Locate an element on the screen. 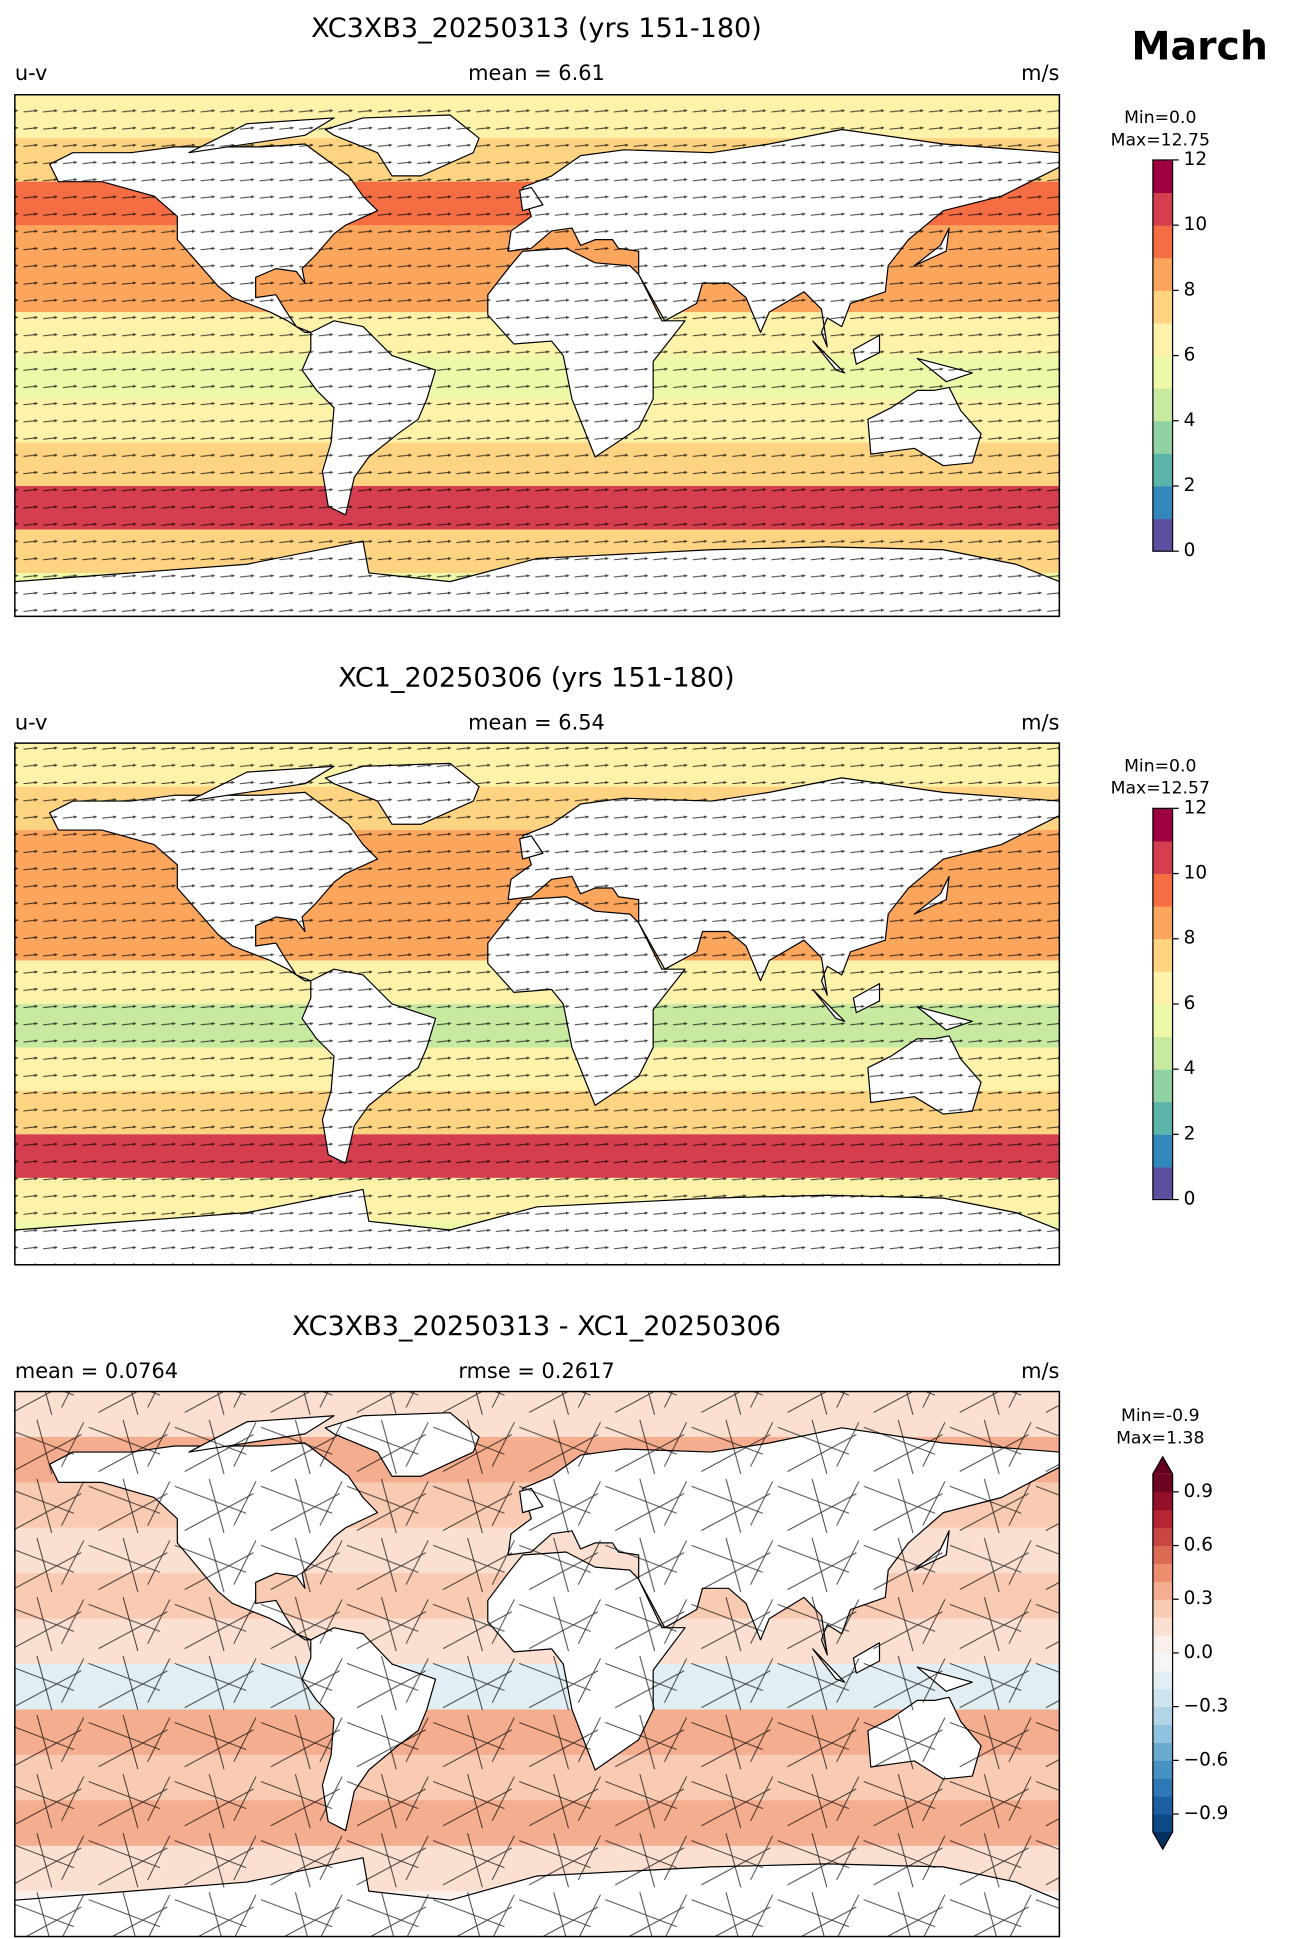 Image resolution: width=1292 pixels, height=1939 pixels. colorbar-tick-label: 0.6 is located at coordinates (1198, 1545).